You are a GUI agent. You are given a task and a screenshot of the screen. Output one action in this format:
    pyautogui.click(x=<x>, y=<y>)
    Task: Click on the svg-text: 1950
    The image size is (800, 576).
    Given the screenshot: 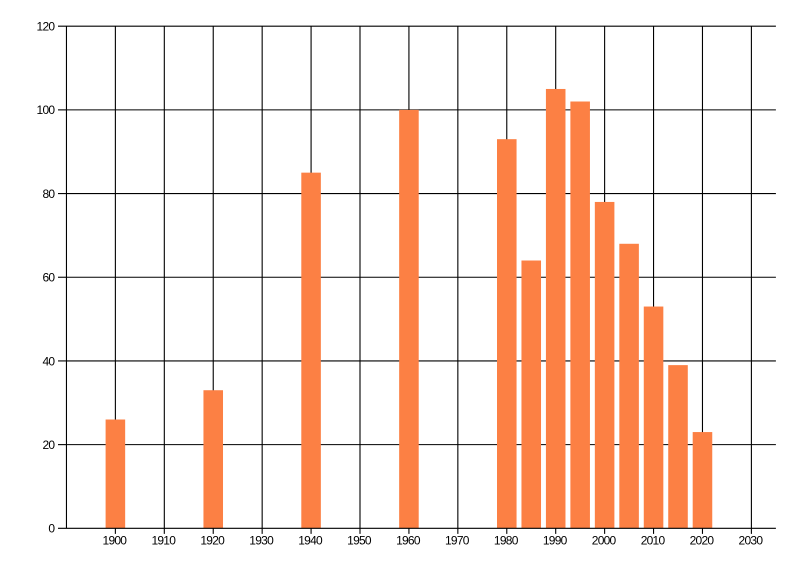 What is the action you would take?
    pyautogui.click(x=359, y=541)
    